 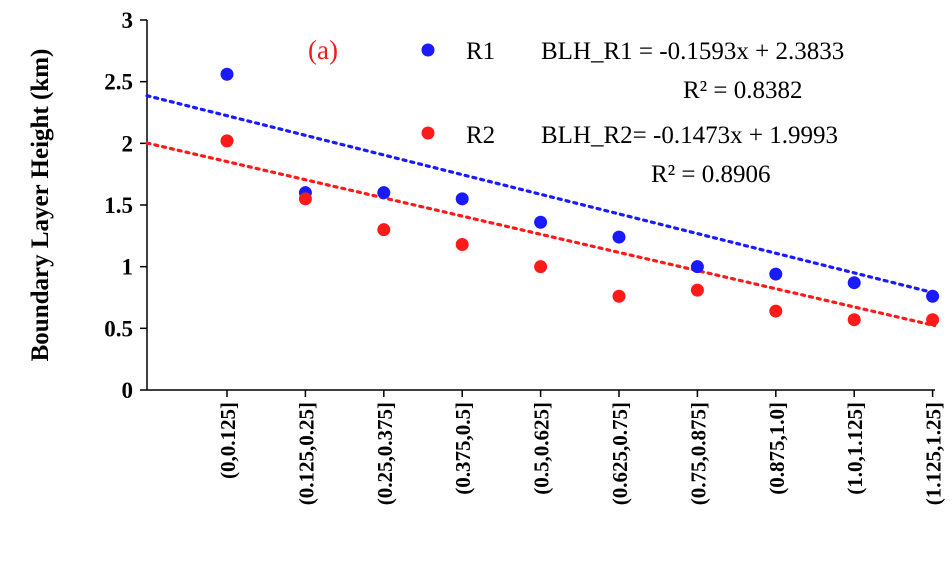 I want to click on legend-label-r1: R1, so click(x=480, y=51).